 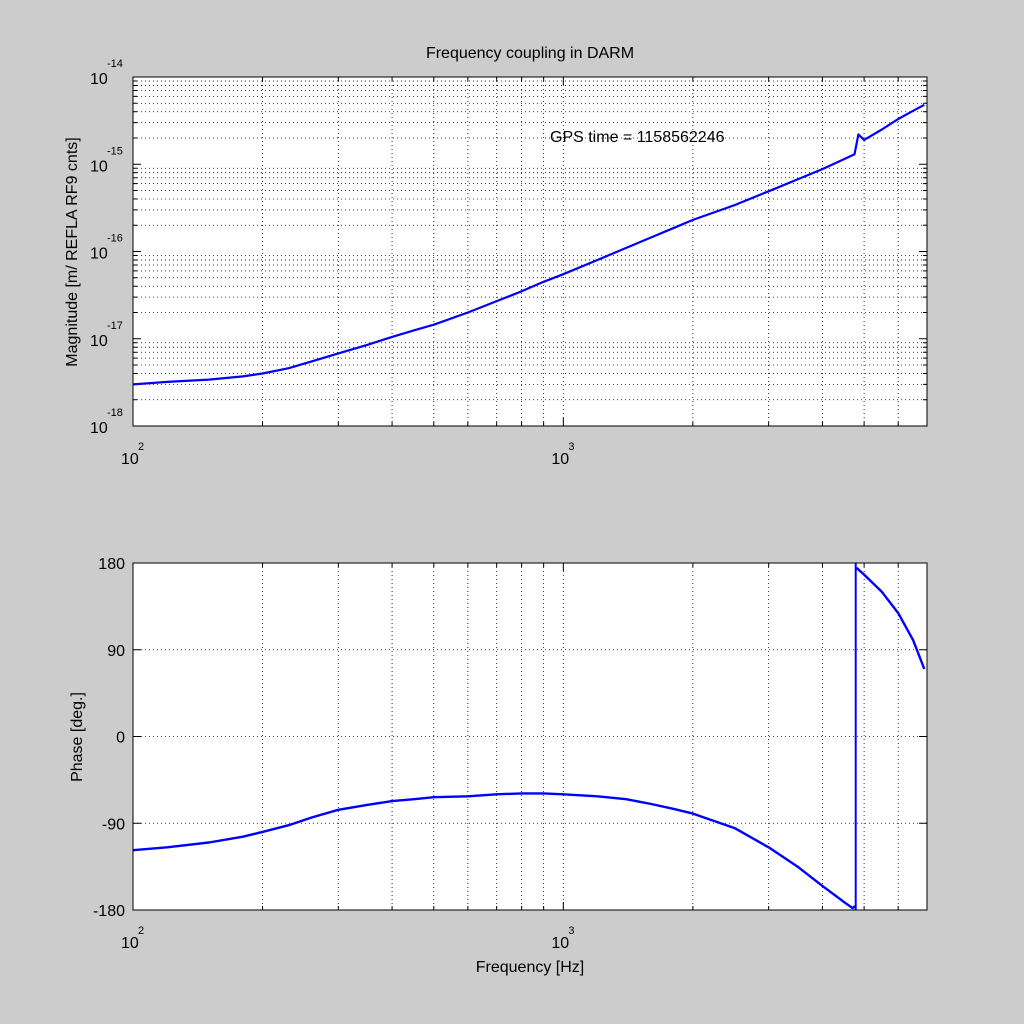 What do you see at coordinates (115, 239) in the screenshot?
I see `y-tick-label-exponent: -16` at bounding box center [115, 239].